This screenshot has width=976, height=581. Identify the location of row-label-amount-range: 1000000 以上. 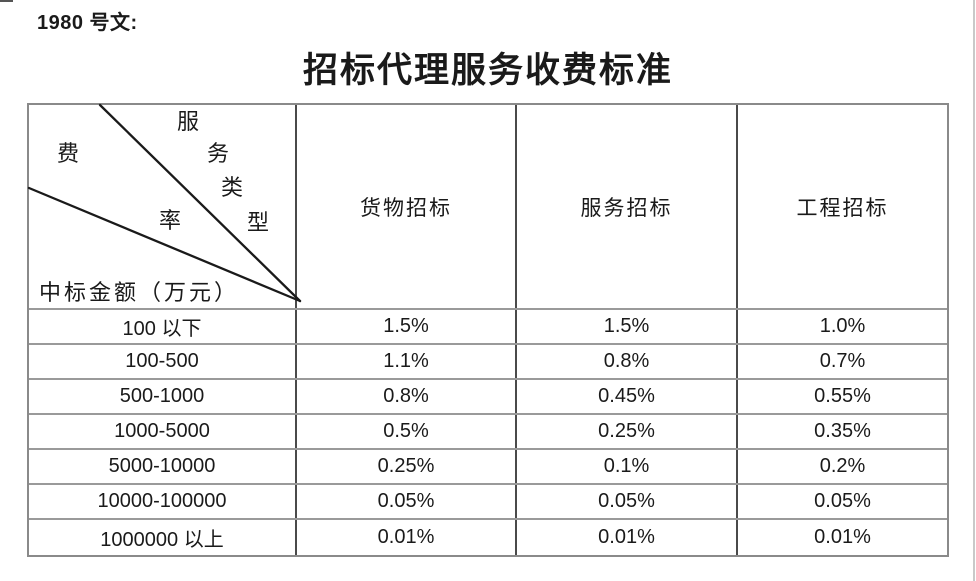
(163, 537).